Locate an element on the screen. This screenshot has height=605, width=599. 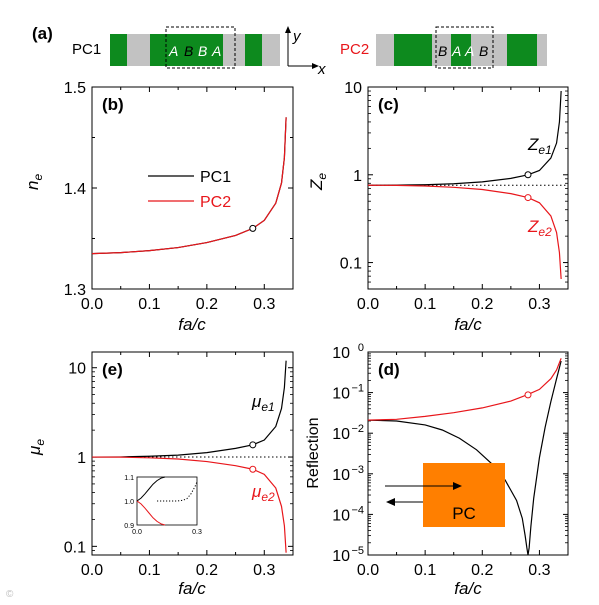
y-axis-label-main: μ is located at coordinates (34, 450).